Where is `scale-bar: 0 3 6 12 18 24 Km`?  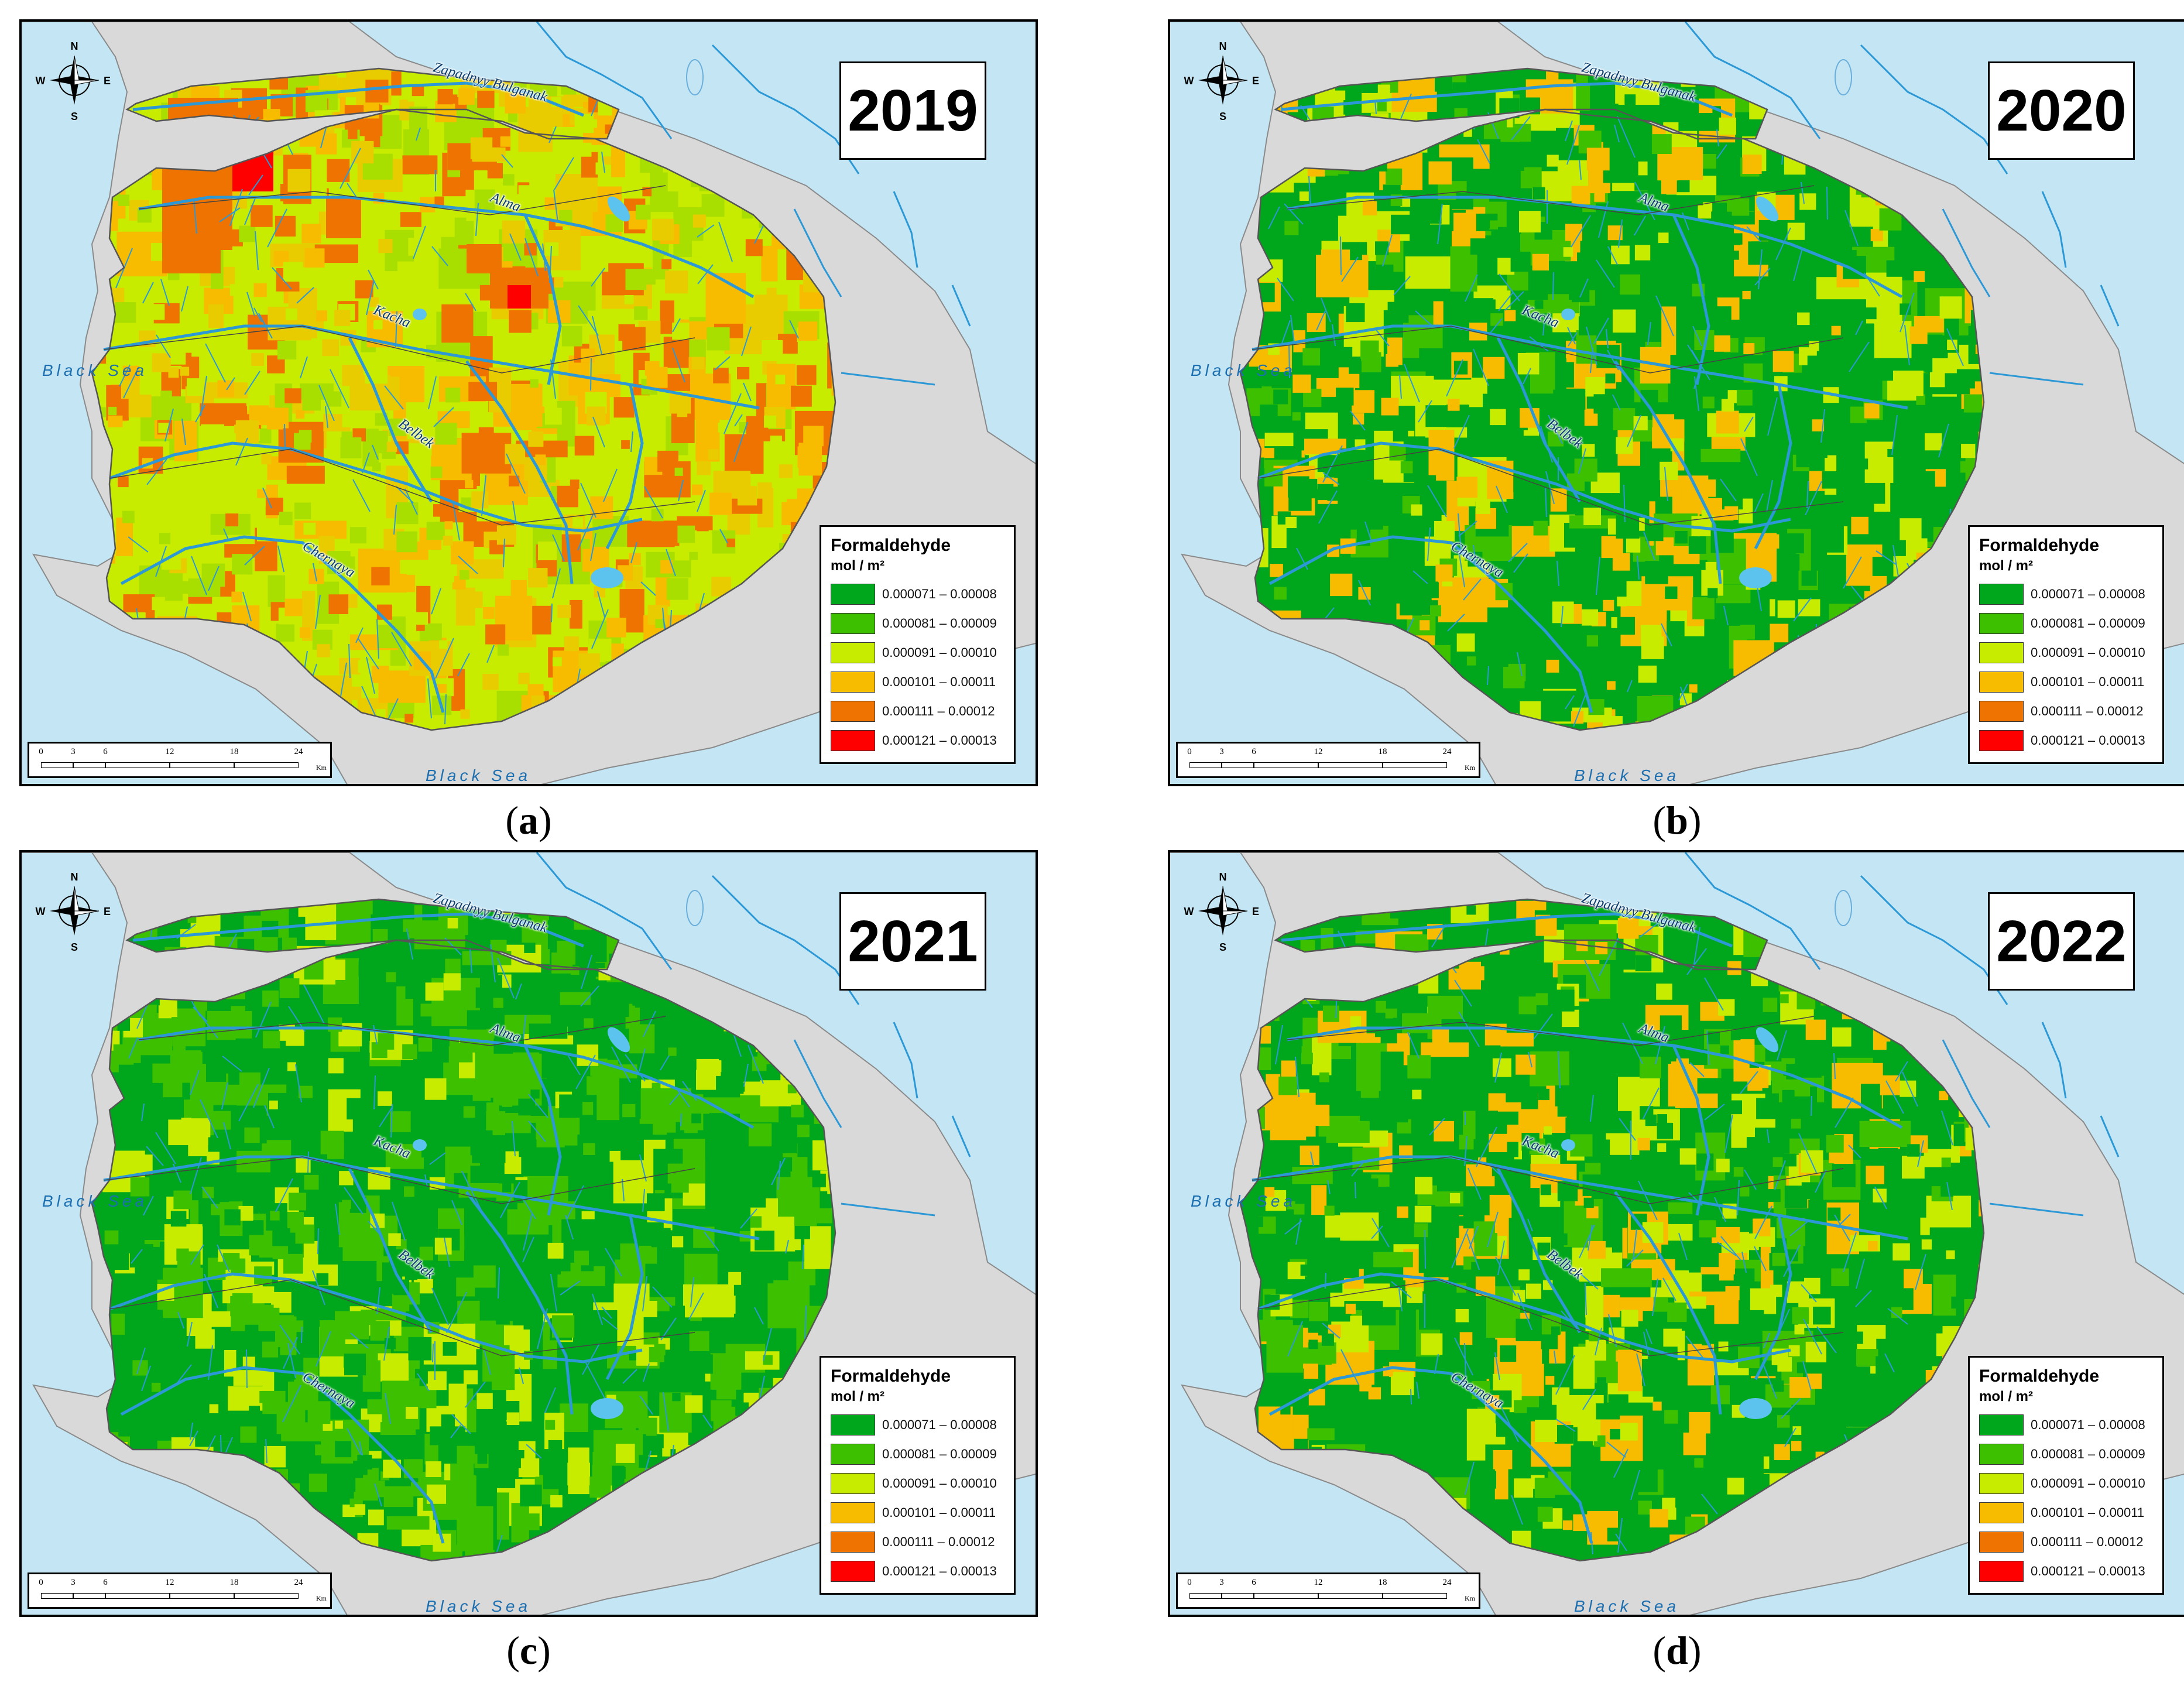 scale-bar: 0 3 6 12 18 24 Km is located at coordinates (180, 1590).